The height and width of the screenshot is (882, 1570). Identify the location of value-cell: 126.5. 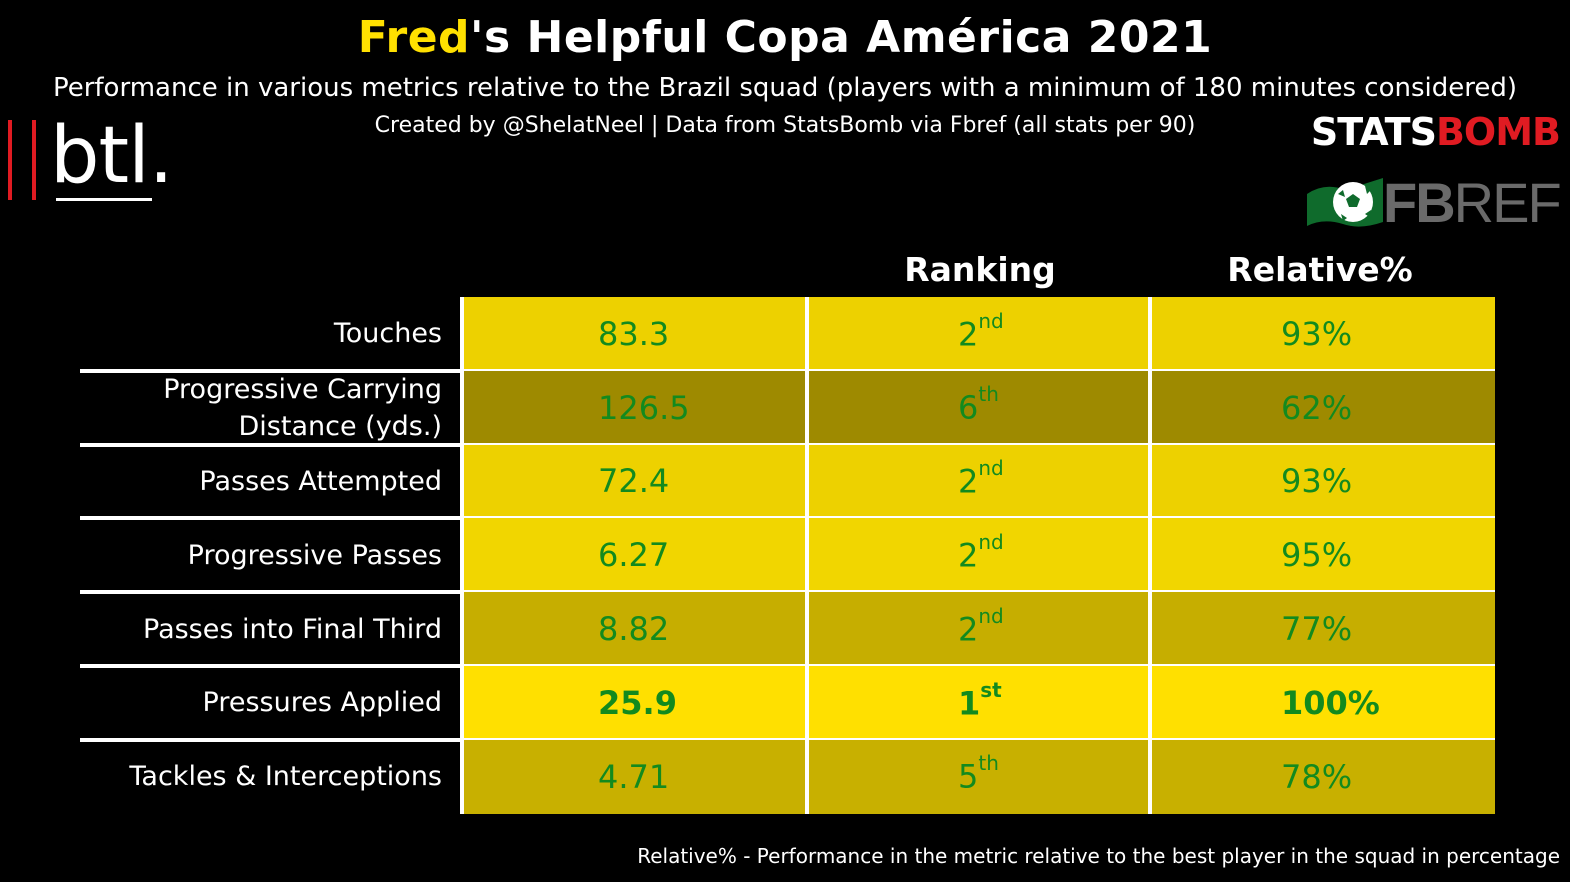
(635, 407).